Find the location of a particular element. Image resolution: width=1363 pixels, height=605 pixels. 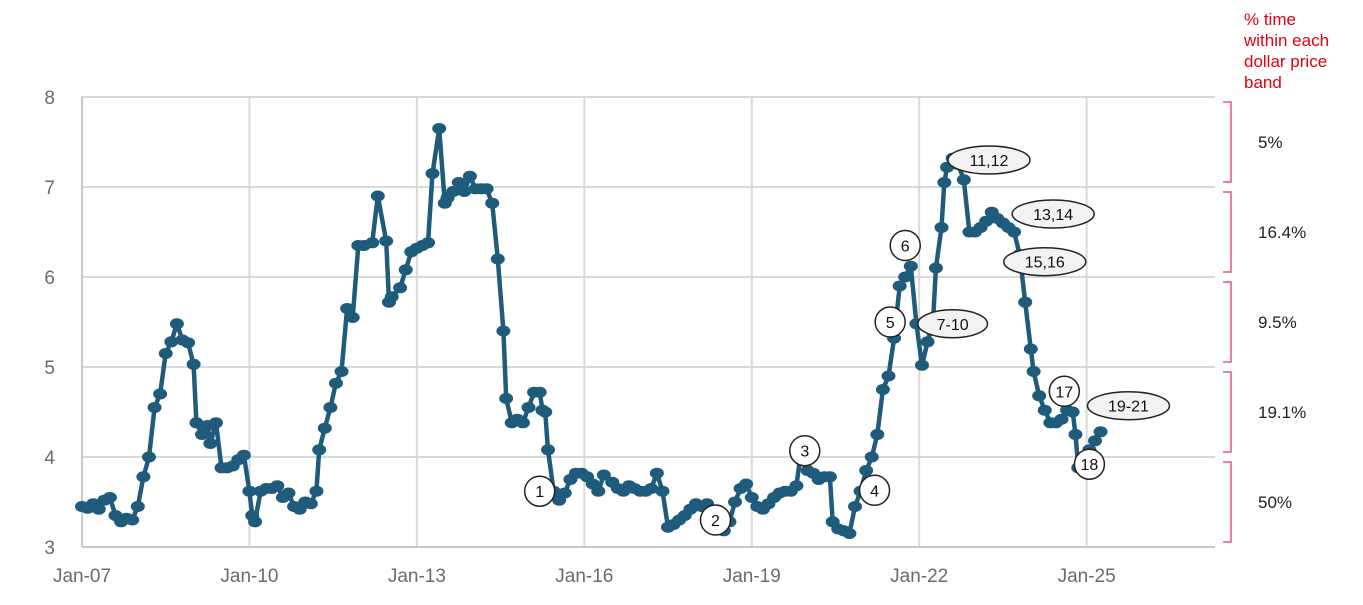

x-tick-label: Jan-25 is located at coordinates (1087, 576).